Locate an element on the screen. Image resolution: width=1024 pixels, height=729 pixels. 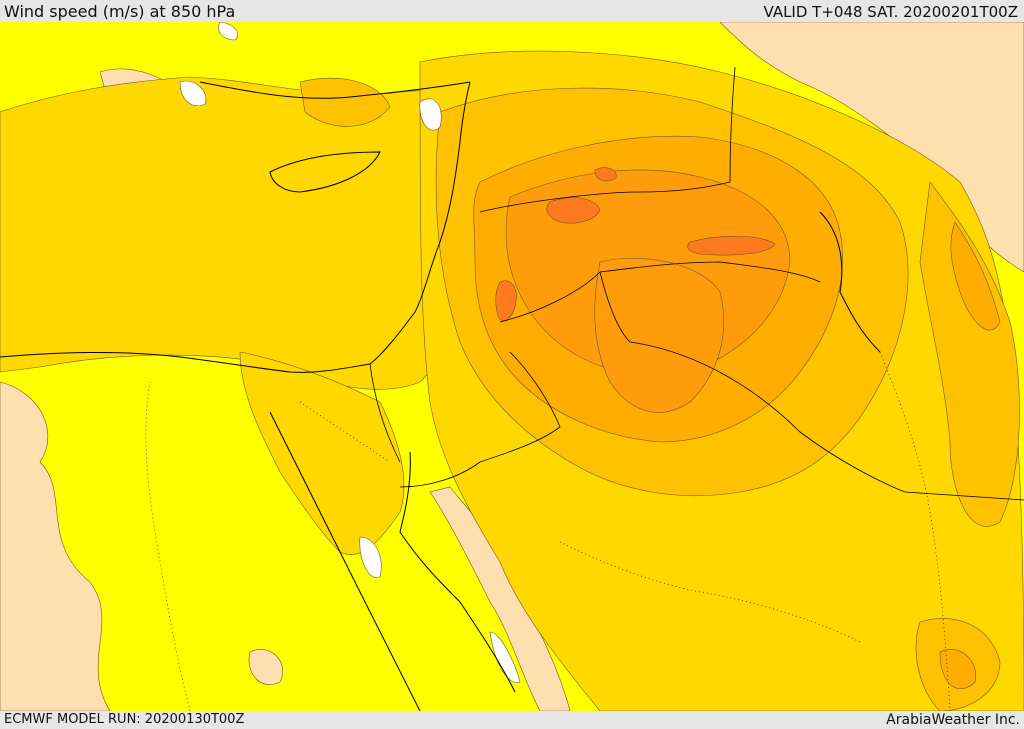
turkey-coast is located at coordinates (335, 90).